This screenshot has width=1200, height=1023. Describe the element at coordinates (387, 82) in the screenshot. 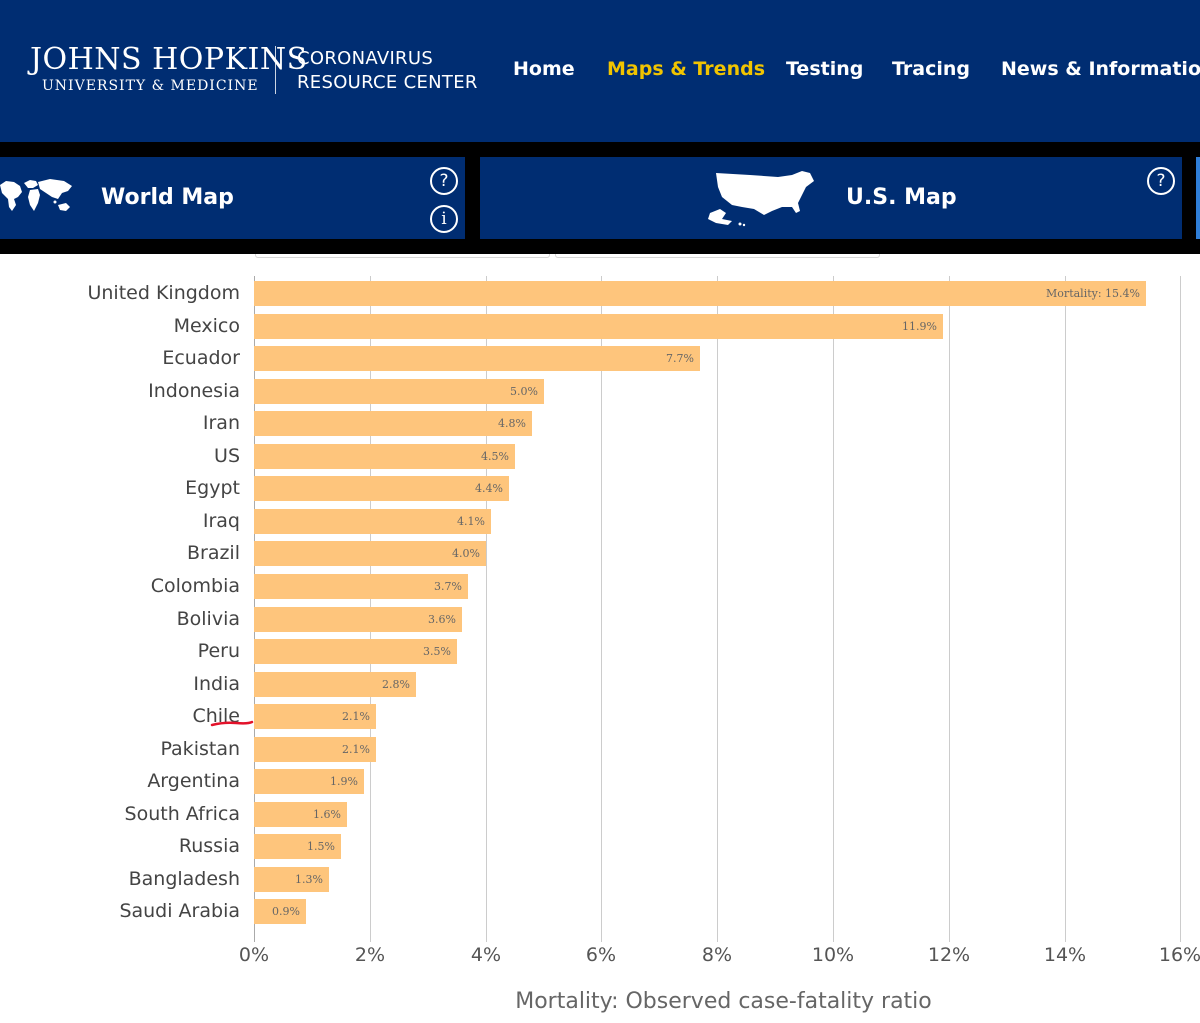

I see `site-title-line2: RESOURCE CENTER` at that location.